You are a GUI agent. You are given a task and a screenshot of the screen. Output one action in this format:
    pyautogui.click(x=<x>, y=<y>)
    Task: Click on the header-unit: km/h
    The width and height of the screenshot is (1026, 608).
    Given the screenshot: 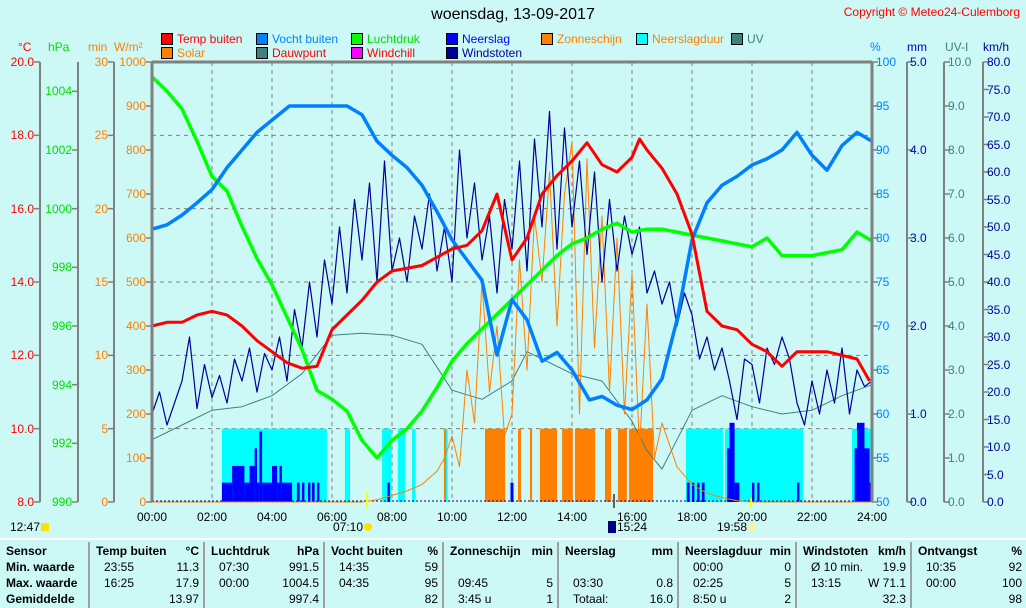 What is the action you would take?
    pyautogui.click(x=891, y=551)
    